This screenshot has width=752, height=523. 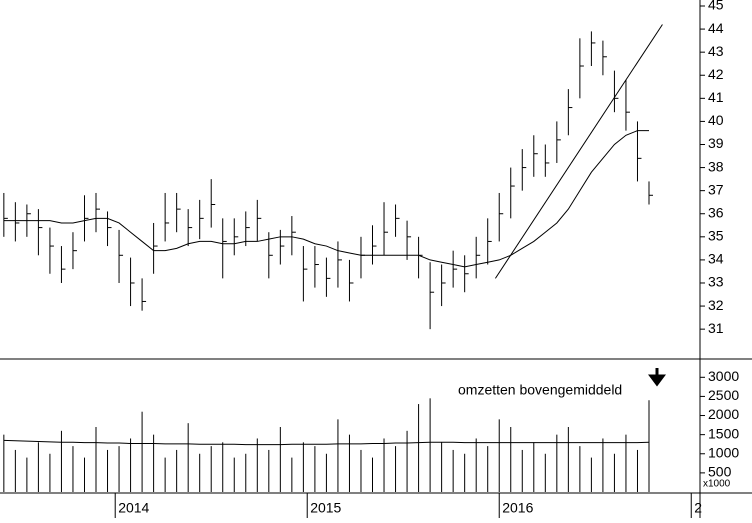 I want to click on y-tick-label: 34, so click(x=716, y=259).